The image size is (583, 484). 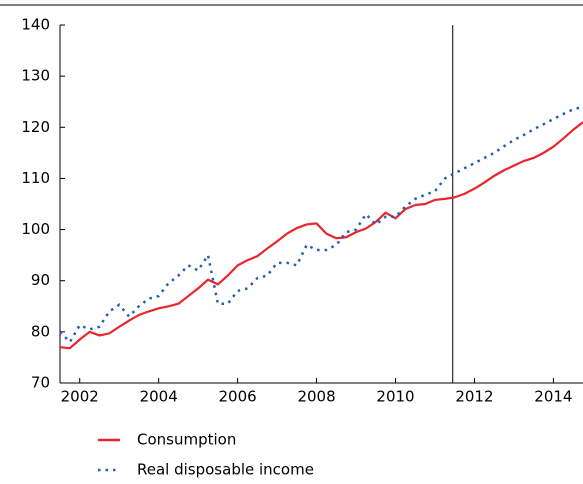 What do you see at coordinates (35, 178) in the screenshot?
I see `y-tick-label: 110` at bounding box center [35, 178].